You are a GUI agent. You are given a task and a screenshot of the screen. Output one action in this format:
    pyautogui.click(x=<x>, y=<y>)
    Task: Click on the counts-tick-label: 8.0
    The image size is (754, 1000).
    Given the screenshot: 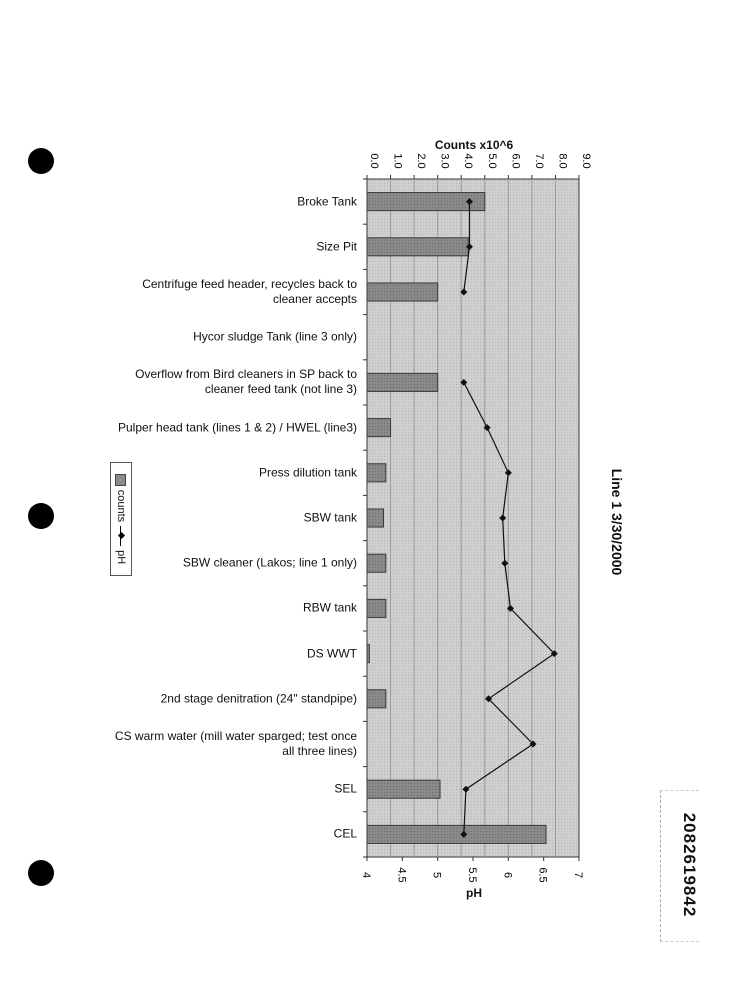 What is the action you would take?
    pyautogui.click(x=562, y=160)
    